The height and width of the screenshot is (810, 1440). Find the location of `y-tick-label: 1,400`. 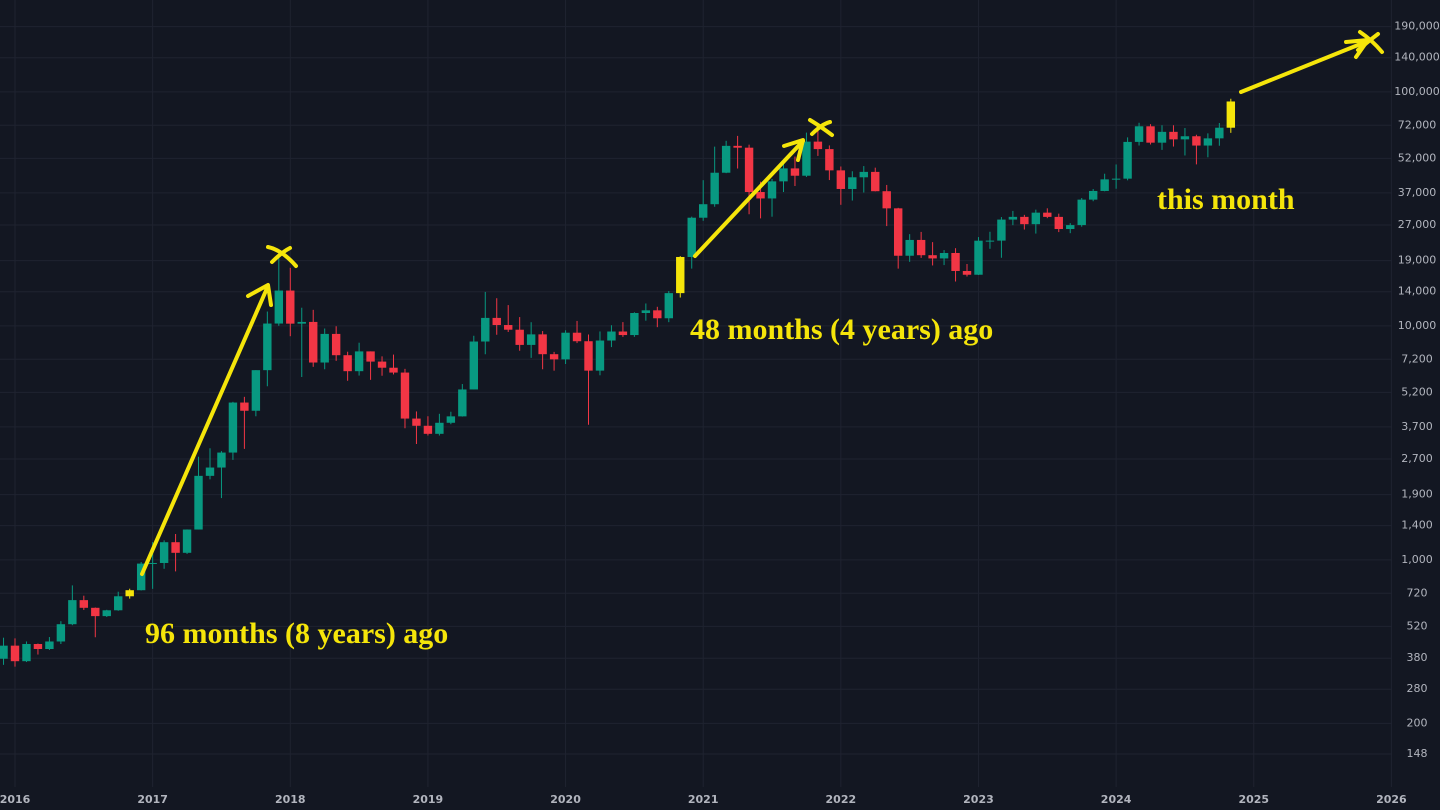

y-tick-label: 1,400 is located at coordinates (1417, 525).